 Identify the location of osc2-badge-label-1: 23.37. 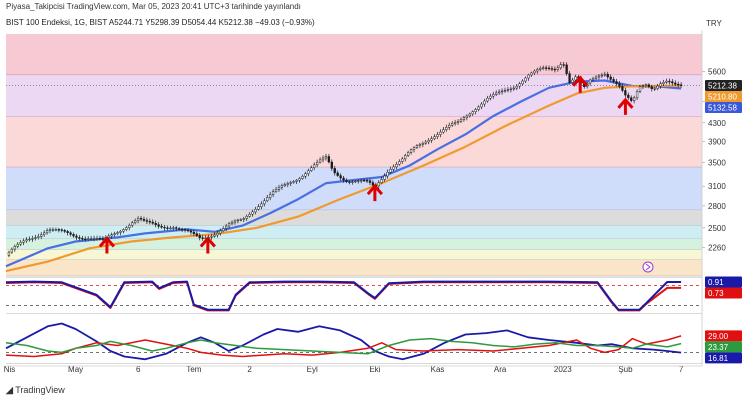
(718, 347).